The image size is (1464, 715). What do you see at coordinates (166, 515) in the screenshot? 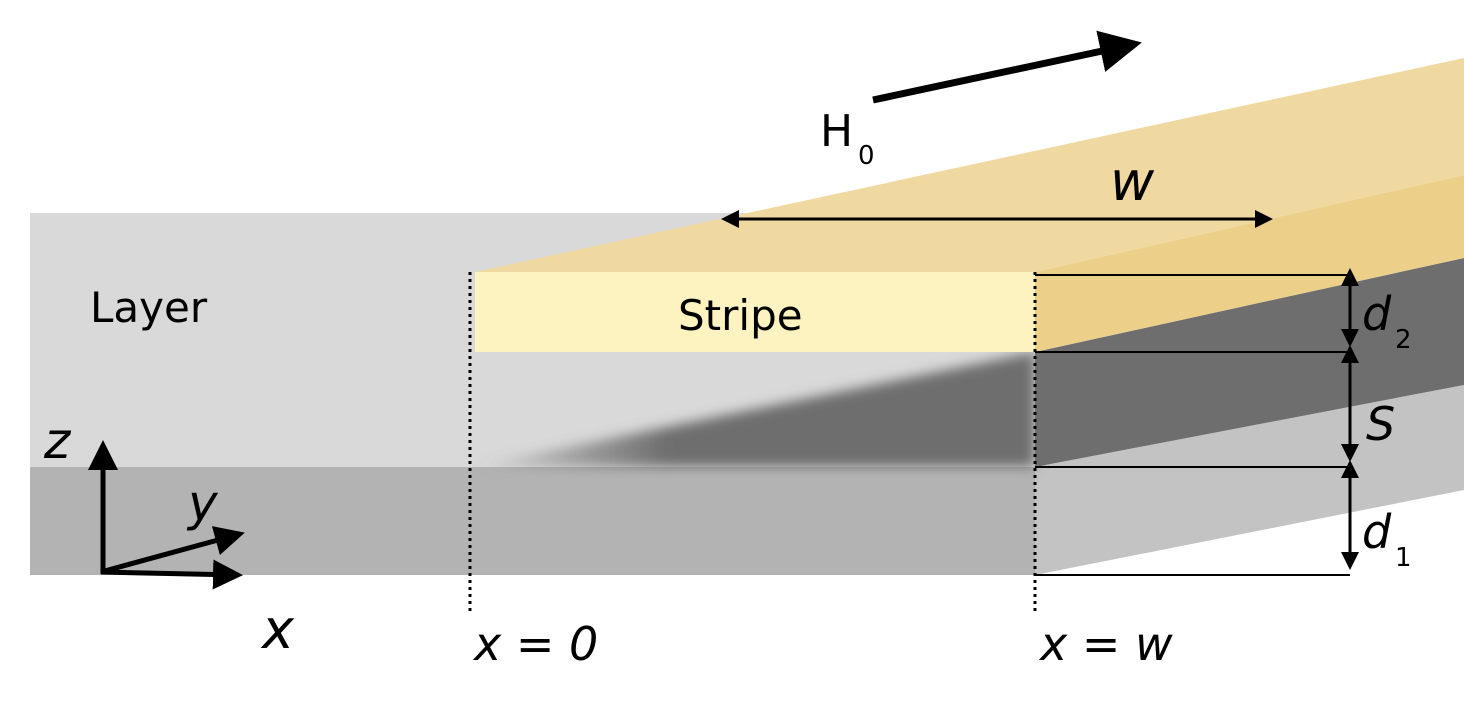
I see `axes` at bounding box center [166, 515].